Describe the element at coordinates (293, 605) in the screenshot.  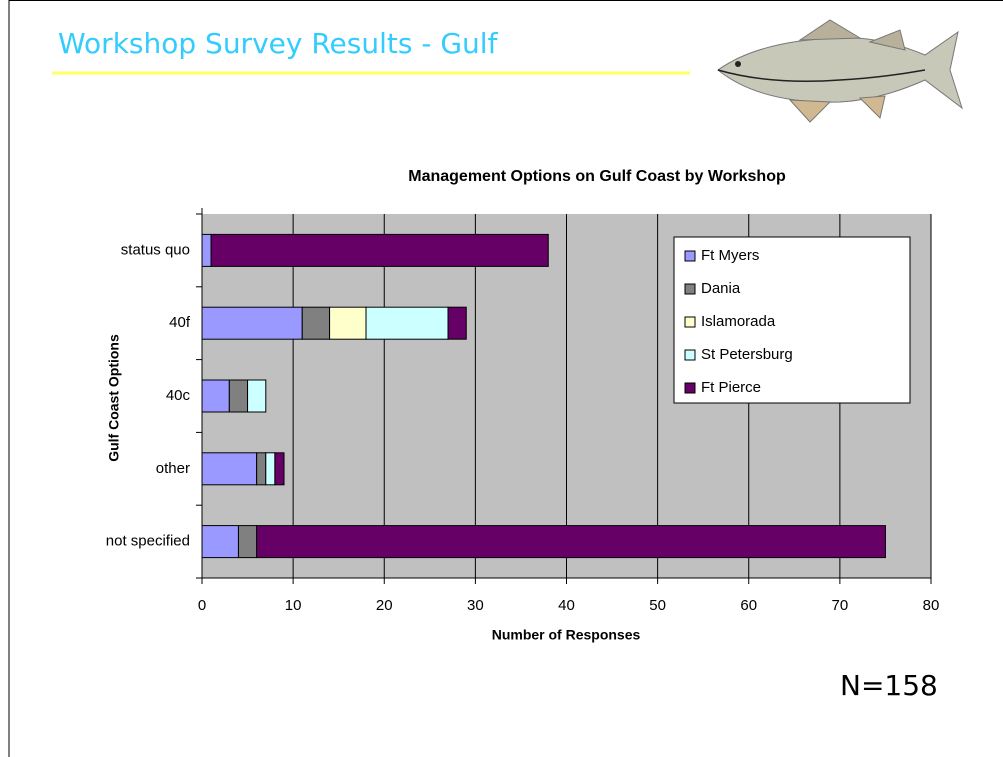
I see `x-tick-label: 10` at that location.